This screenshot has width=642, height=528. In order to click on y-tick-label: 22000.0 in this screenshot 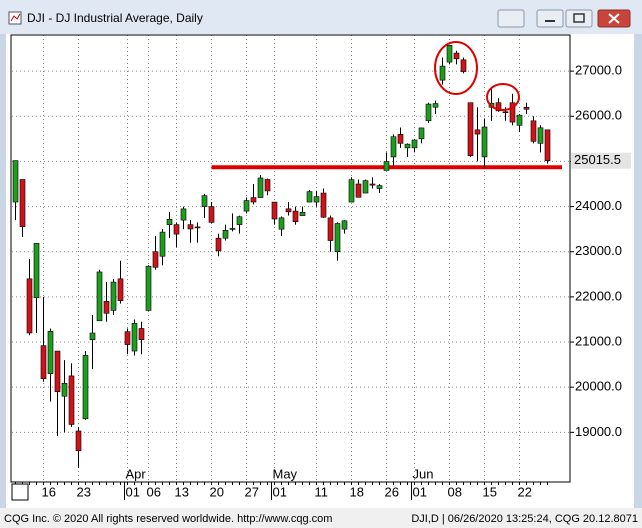, I will do `click(598, 295)`.